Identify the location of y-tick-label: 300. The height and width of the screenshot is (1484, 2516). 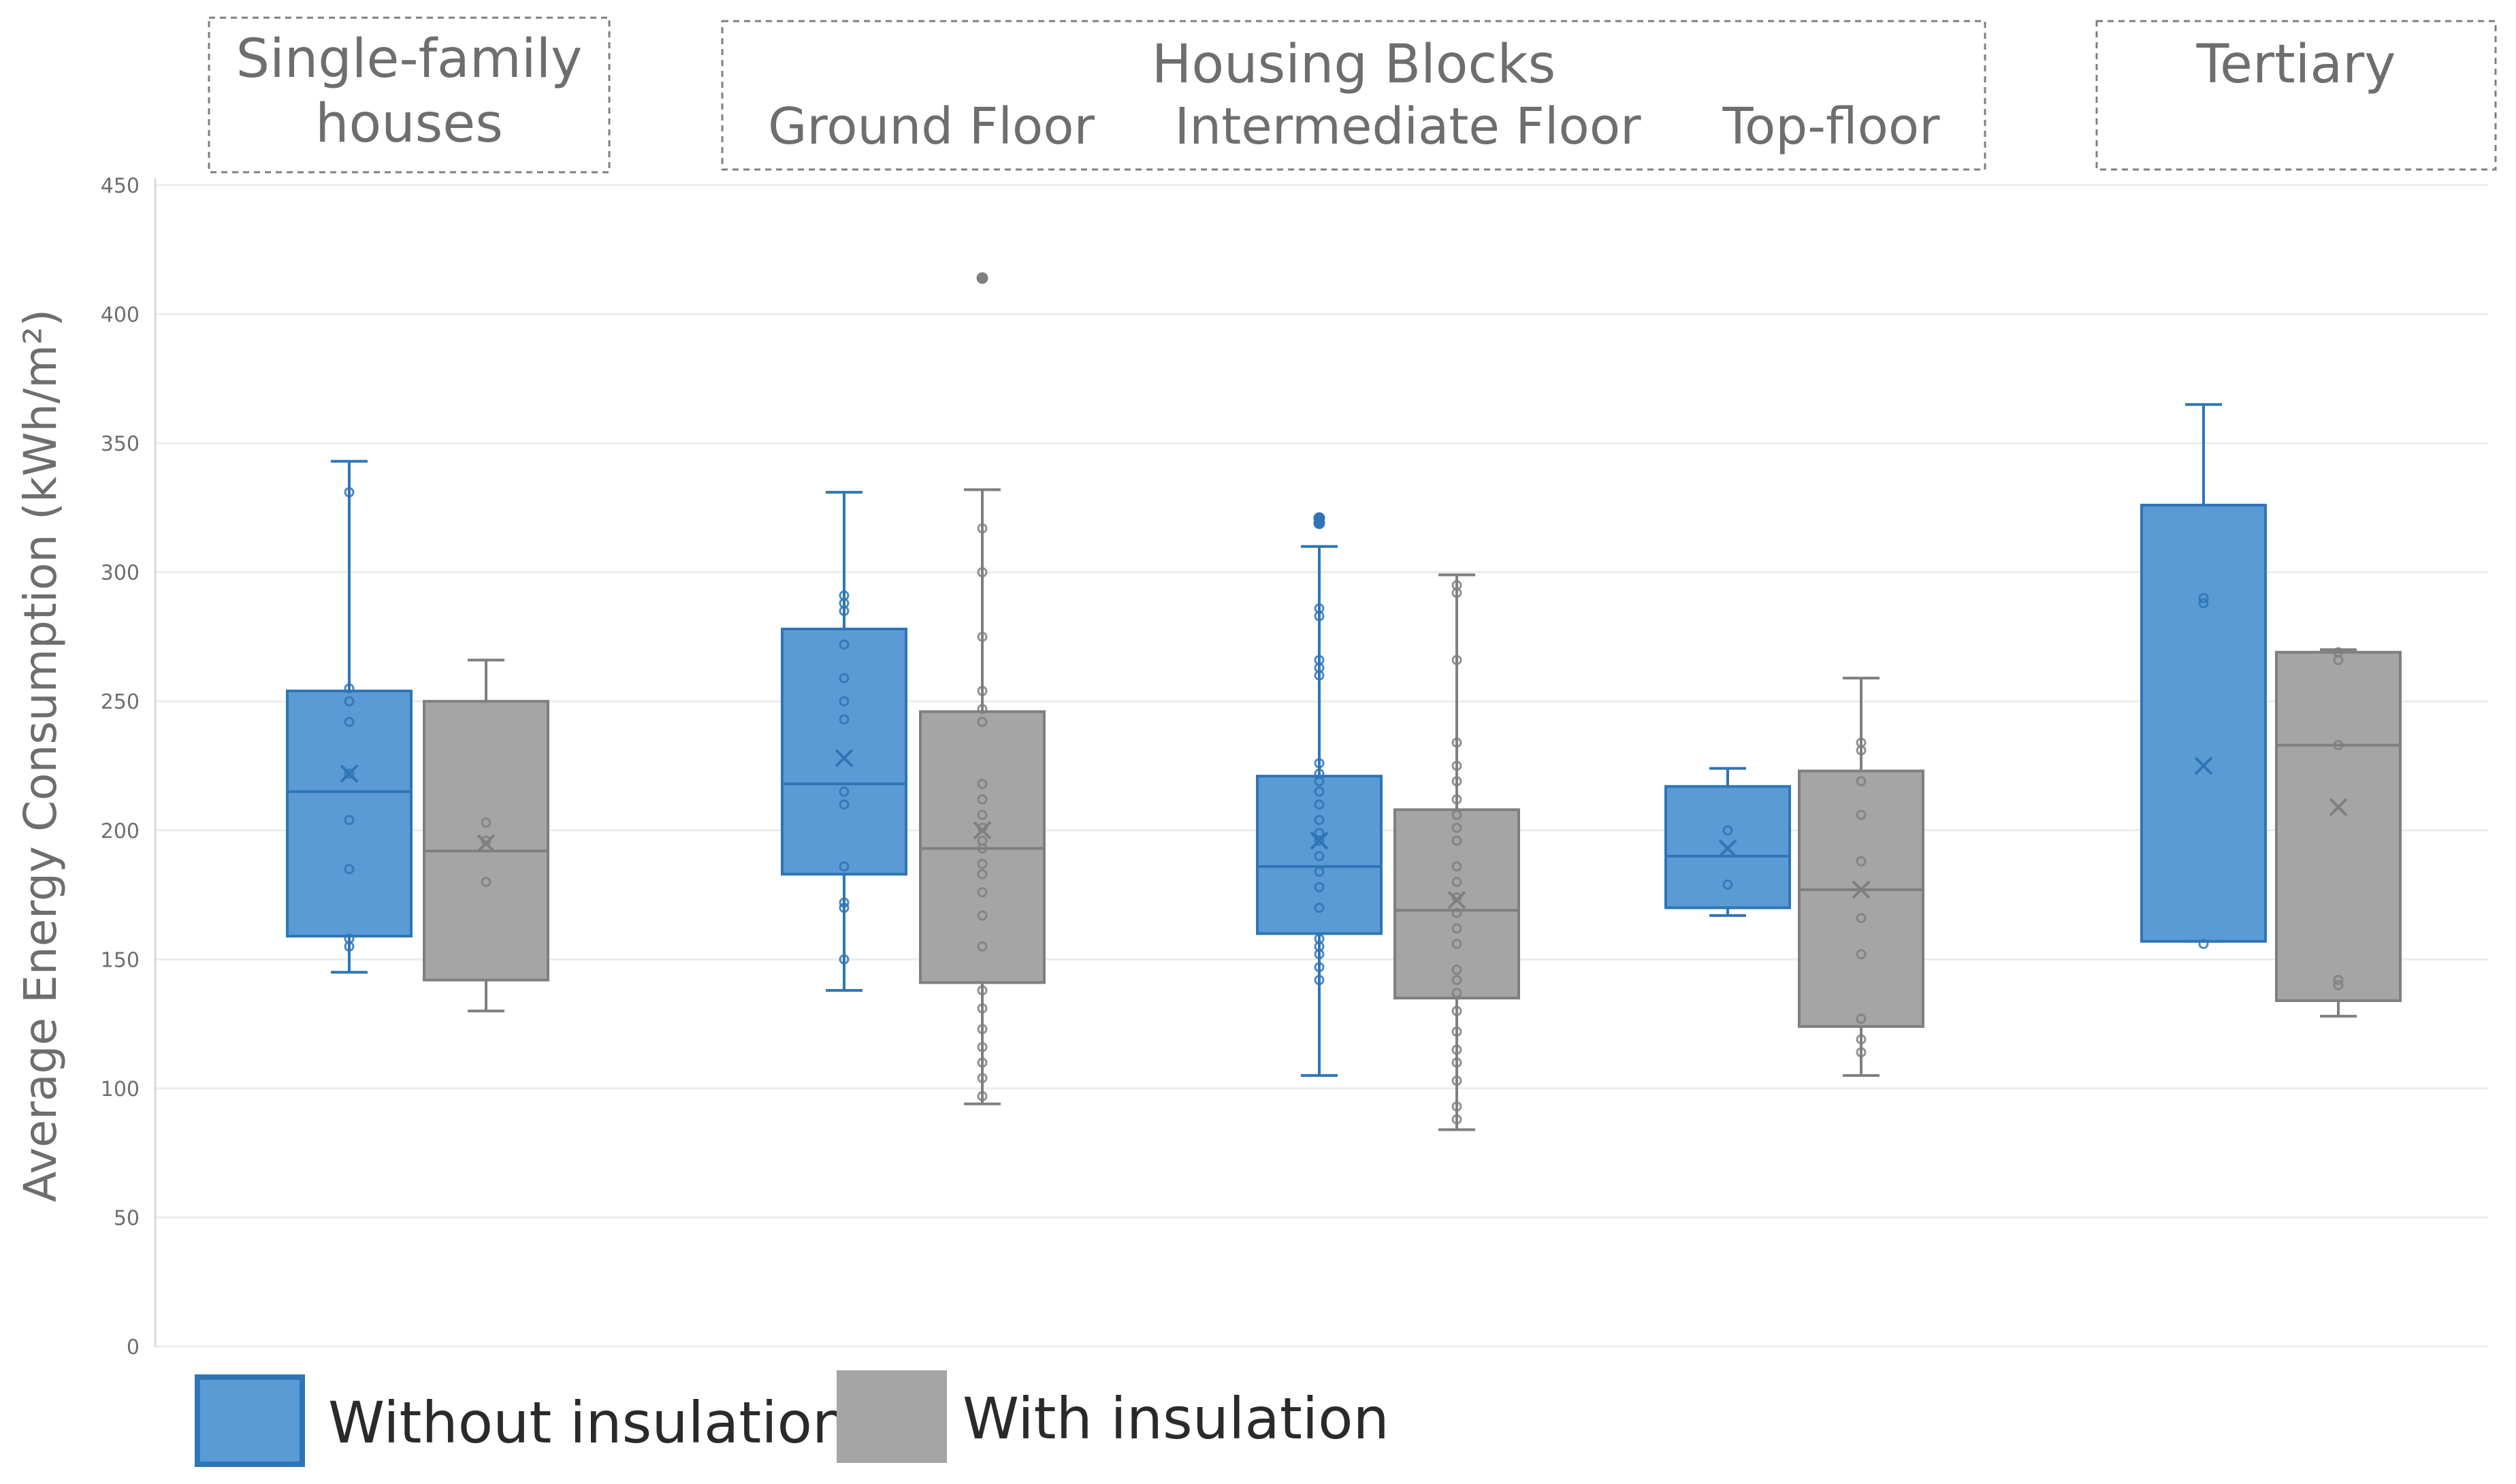
(121, 573).